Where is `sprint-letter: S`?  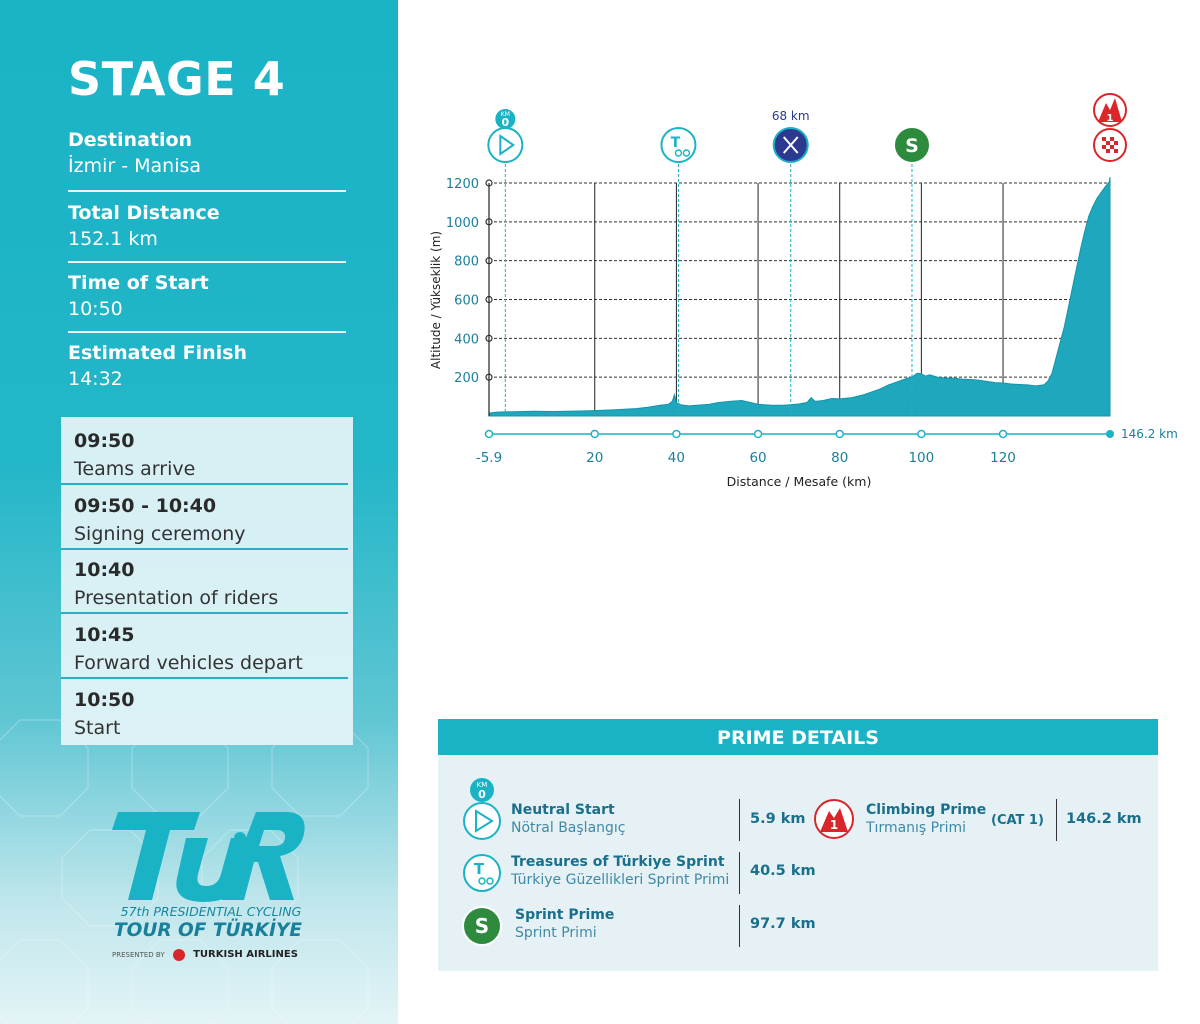
sprint-letter: S is located at coordinates (912, 146).